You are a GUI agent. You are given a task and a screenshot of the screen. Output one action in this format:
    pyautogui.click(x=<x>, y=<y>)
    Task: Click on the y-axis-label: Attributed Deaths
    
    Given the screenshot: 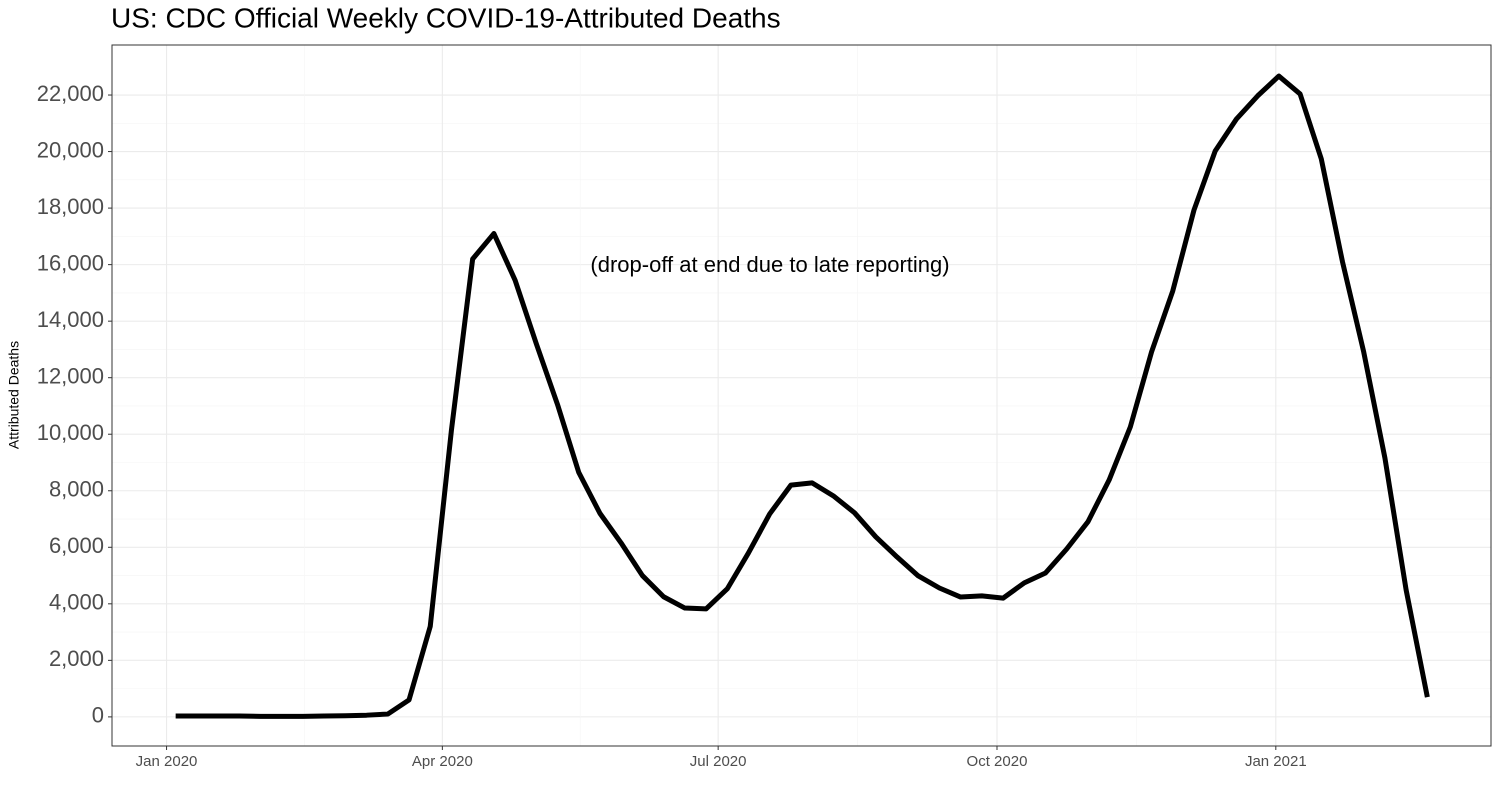 What is the action you would take?
    pyautogui.click(x=14, y=395)
    